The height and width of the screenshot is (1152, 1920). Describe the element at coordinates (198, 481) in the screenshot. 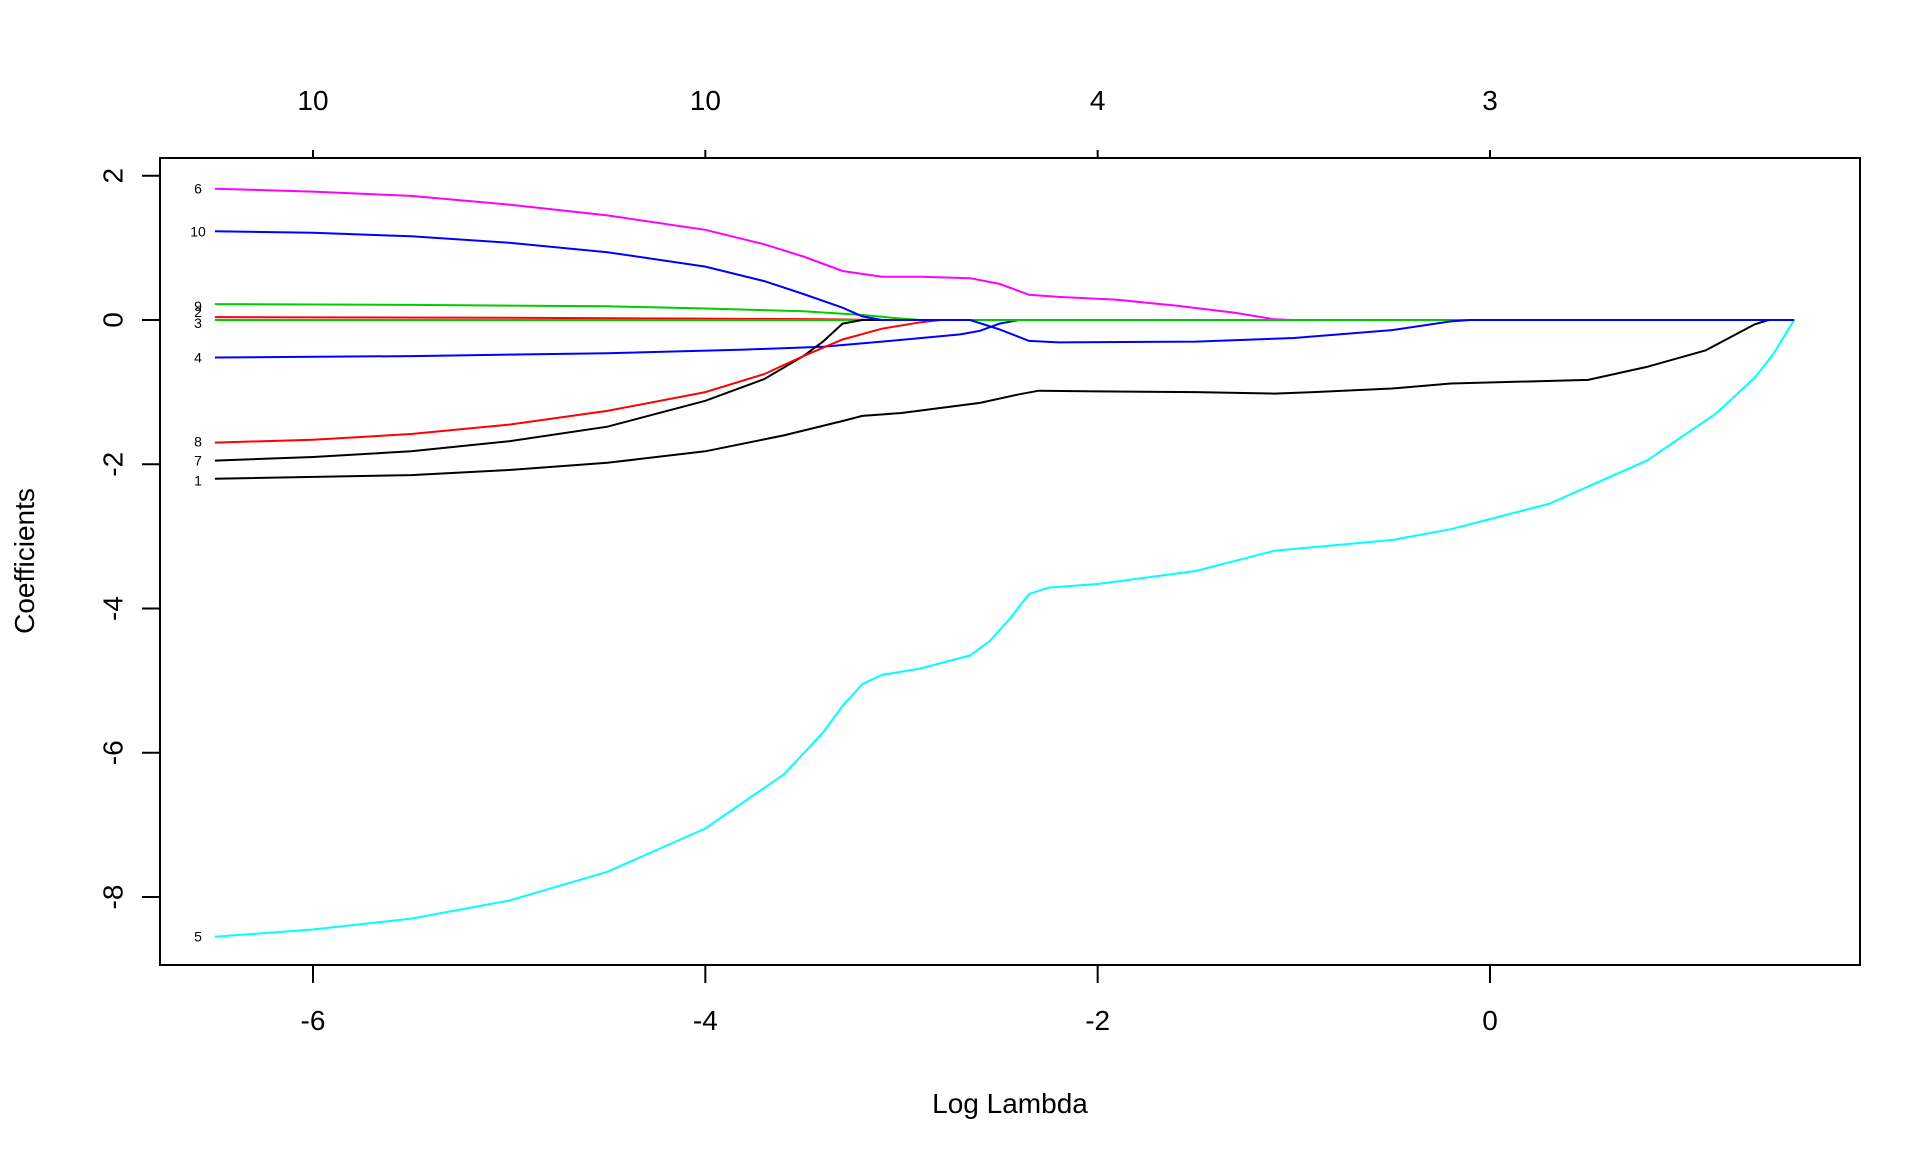

I see `series-label-1: 1` at that location.